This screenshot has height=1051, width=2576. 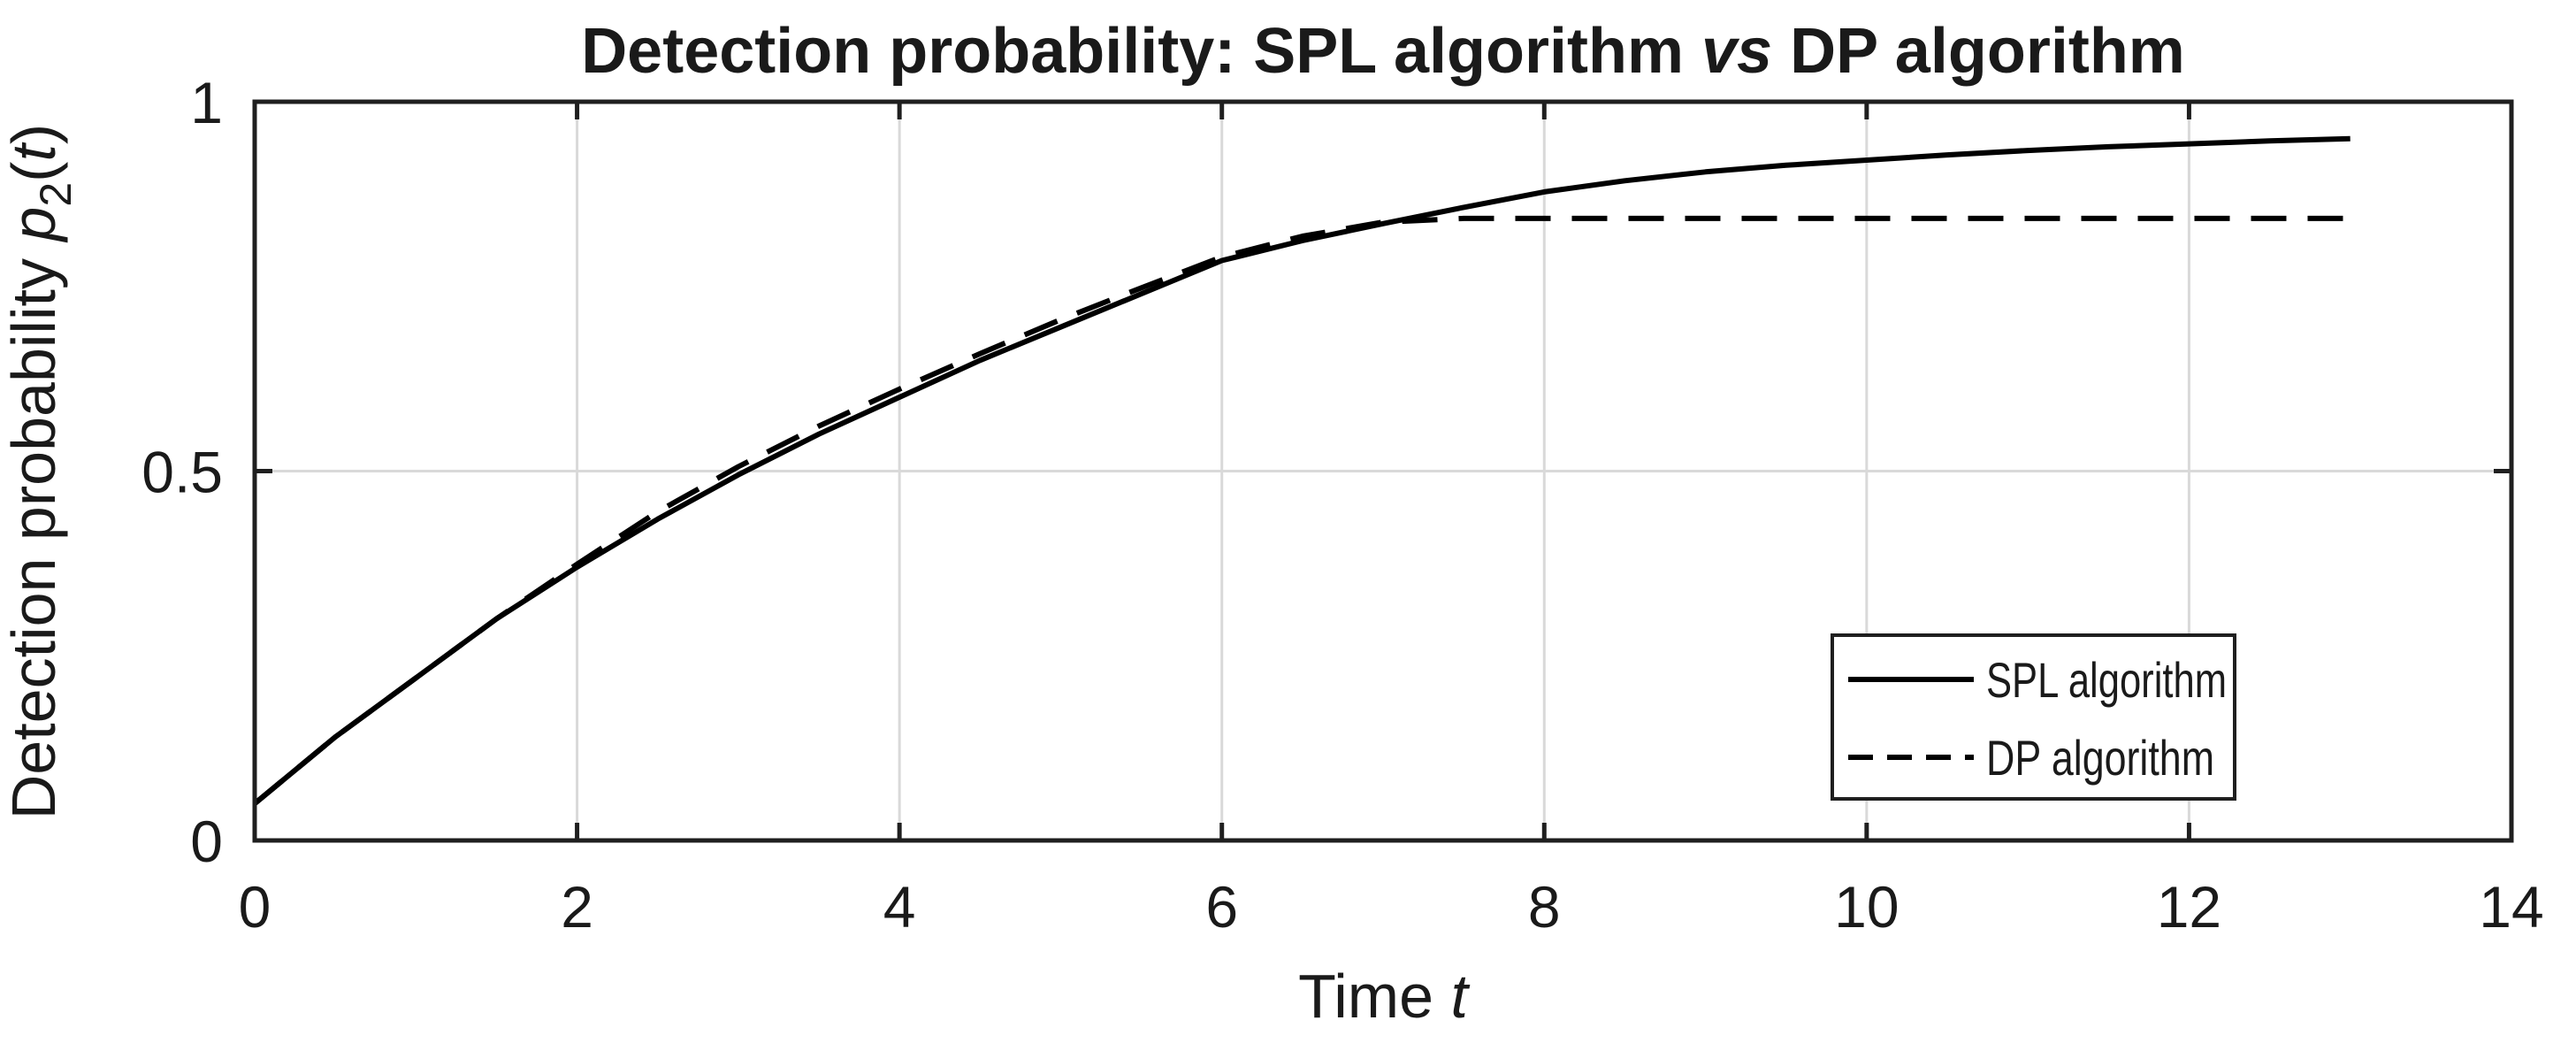 What do you see at coordinates (1141, 51) in the screenshot?
I see `chart-title-pre: Detection probability: SPL algorithm` at bounding box center [1141, 51].